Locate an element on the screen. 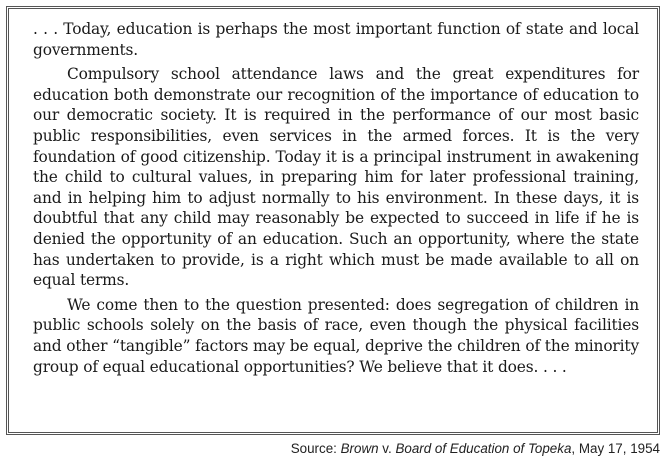 This screenshot has height=465, width=670. case-name-part-1: Brown is located at coordinates (359, 448).